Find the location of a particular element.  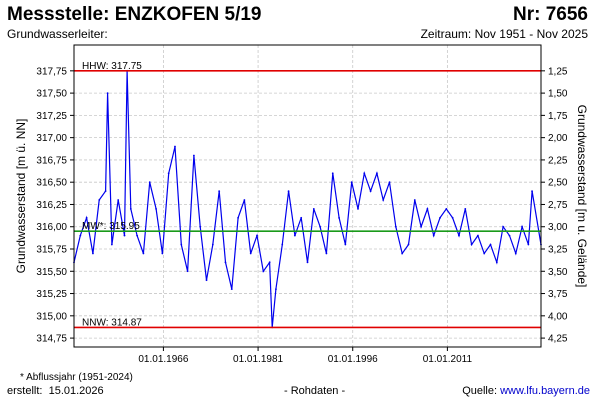

y-tick-label: 317,25 is located at coordinates (51, 116).